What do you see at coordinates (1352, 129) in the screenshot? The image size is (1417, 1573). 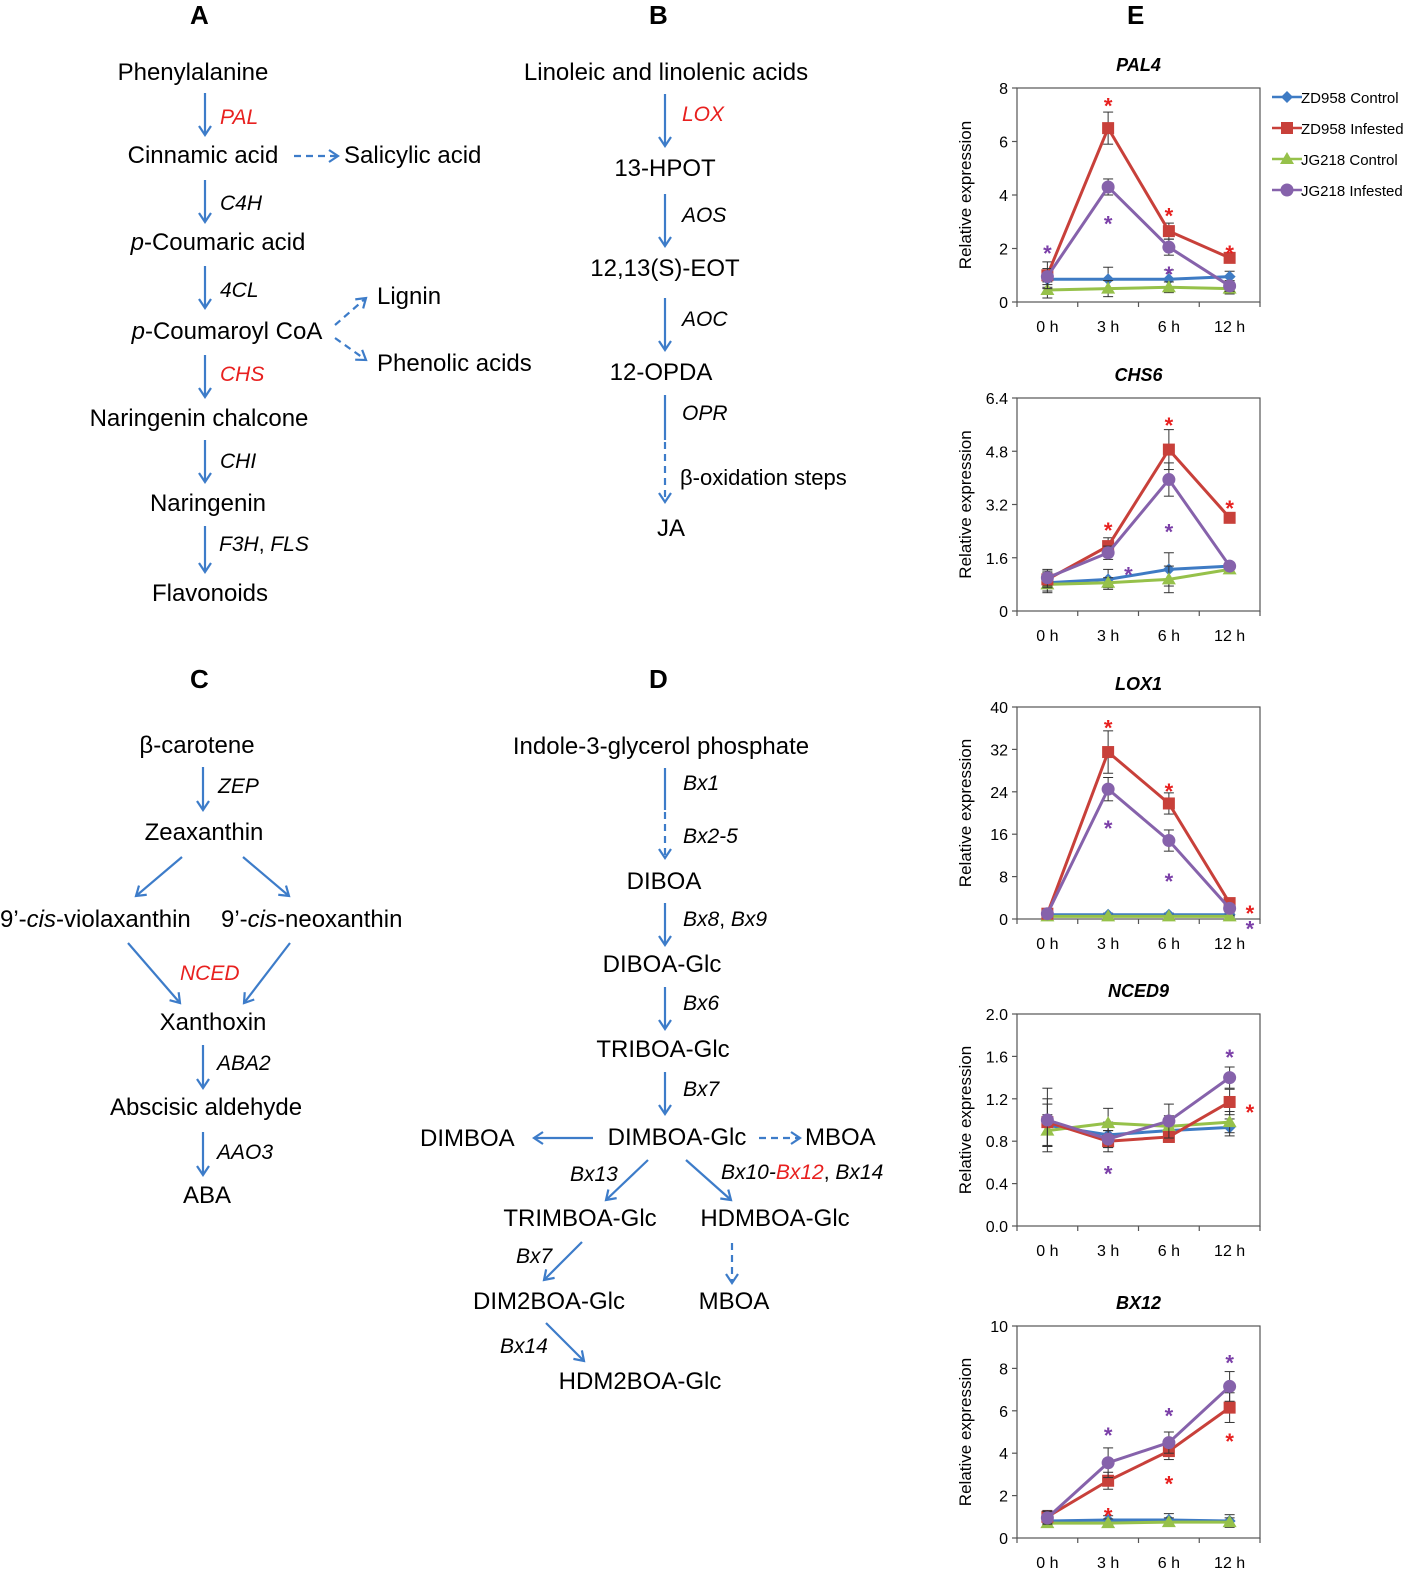 I see `legend-label: ZD958 Infested` at bounding box center [1352, 129].